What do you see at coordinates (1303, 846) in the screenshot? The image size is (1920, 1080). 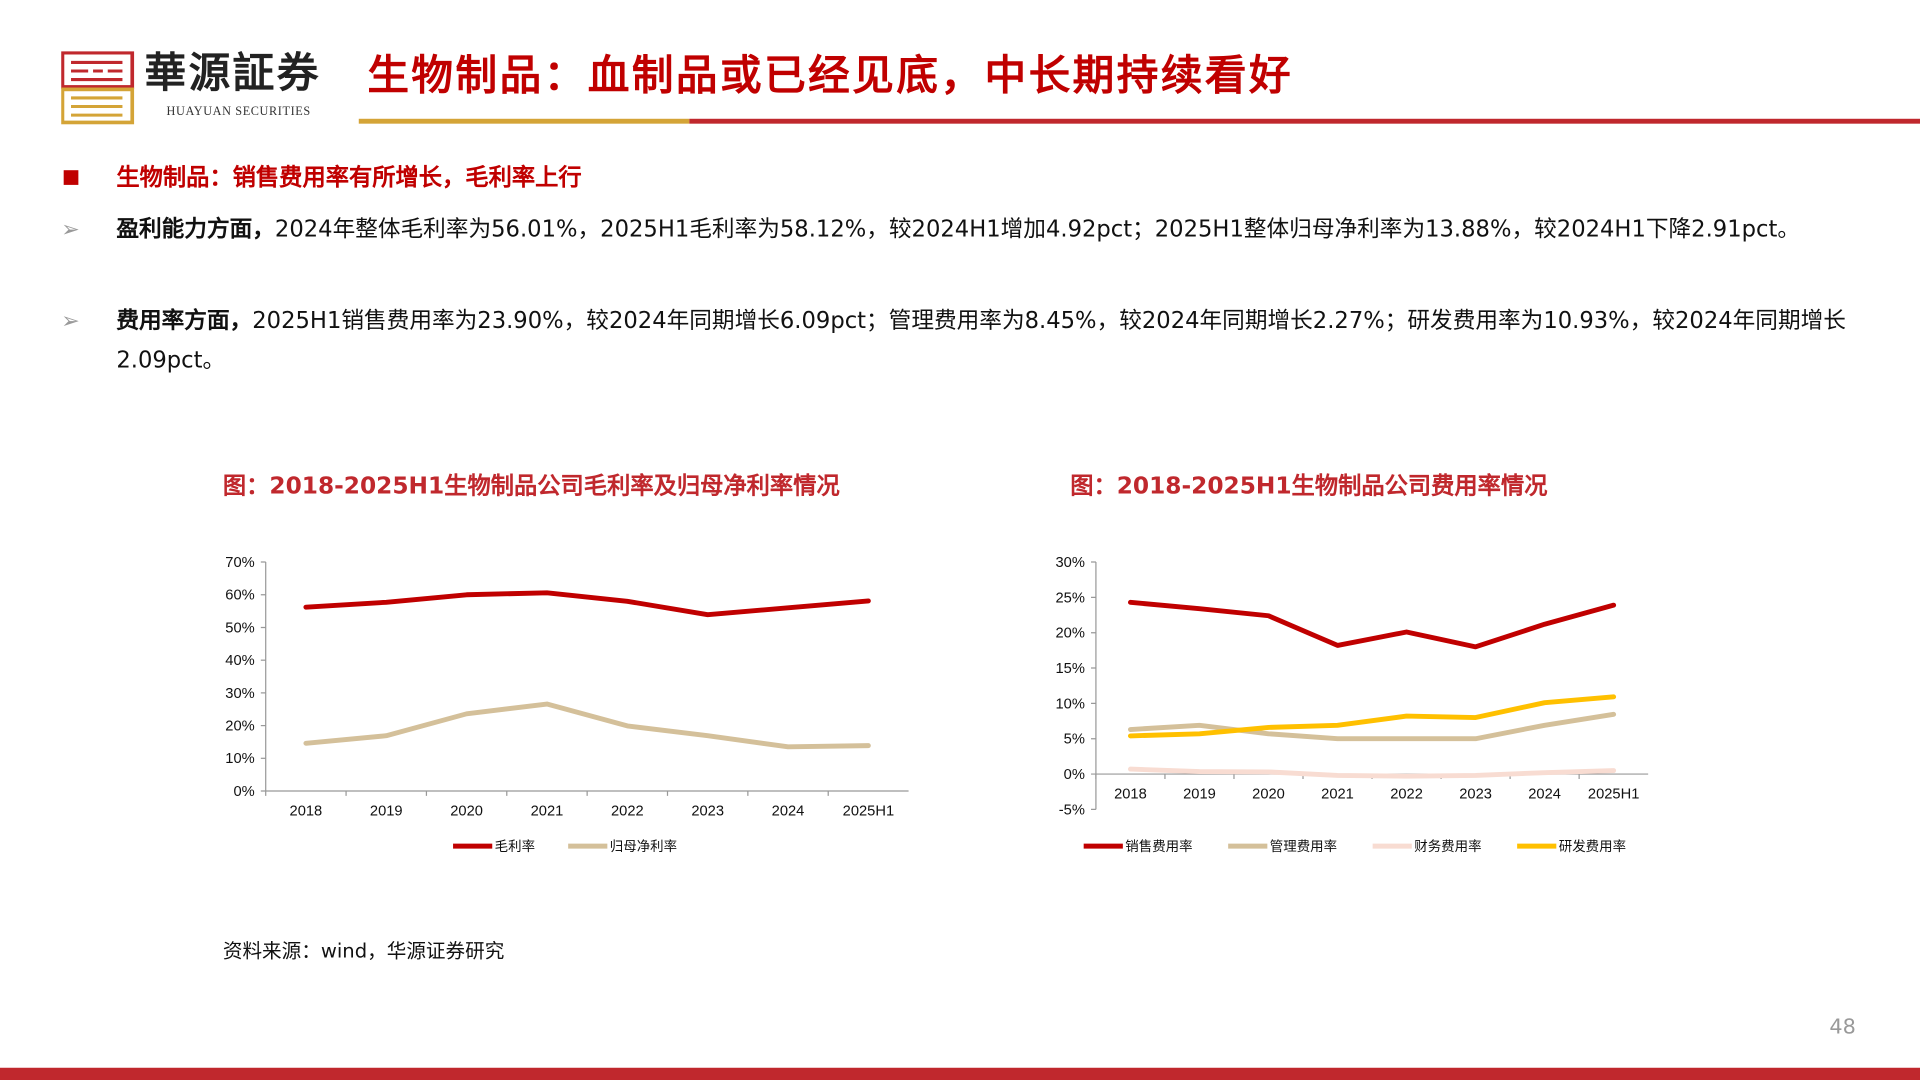 I see `legend-label: 管理费用率` at bounding box center [1303, 846].